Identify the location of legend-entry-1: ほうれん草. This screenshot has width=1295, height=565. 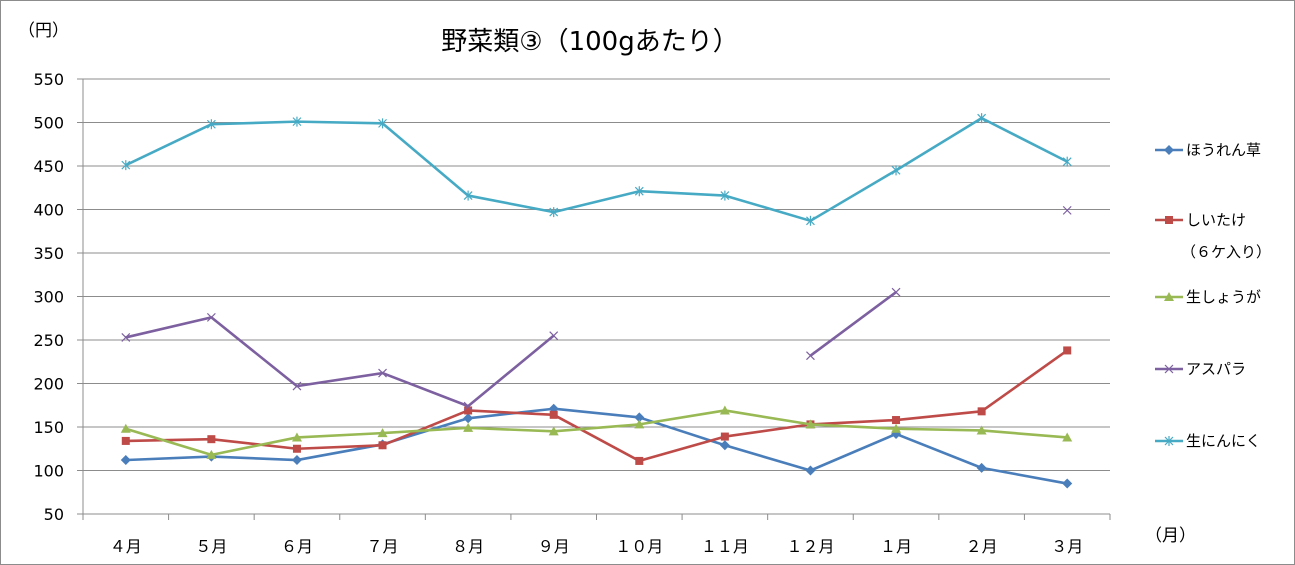
(1208, 150).